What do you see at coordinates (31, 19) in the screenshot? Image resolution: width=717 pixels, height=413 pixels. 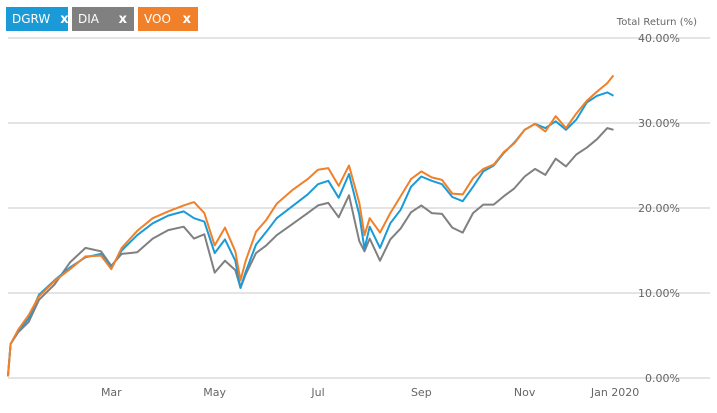 I see `legend-tag-label: DGRW` at bounding box center [31, 19].